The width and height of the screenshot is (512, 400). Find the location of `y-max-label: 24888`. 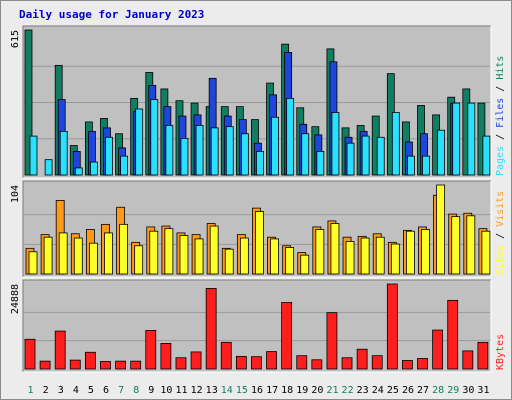

y-max-label: 24888 is located at coordinates (15, 299).